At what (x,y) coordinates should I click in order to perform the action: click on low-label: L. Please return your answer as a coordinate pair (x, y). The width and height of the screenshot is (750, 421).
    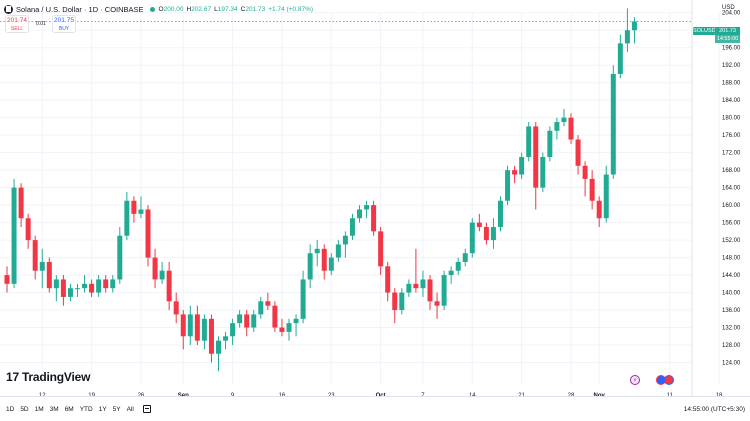
    Looking at the image, I should click on (216, 9).